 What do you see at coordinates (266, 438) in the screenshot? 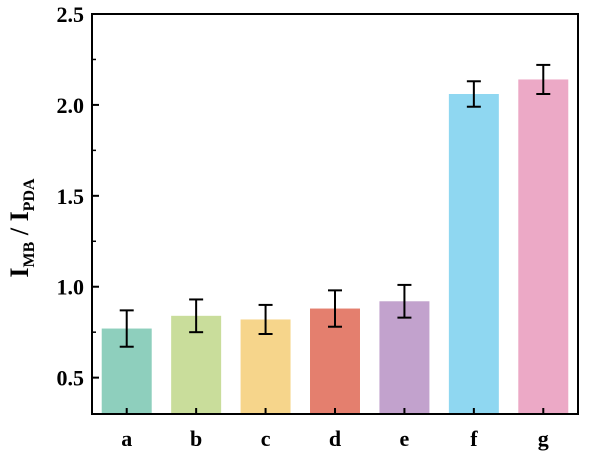
I see `x-tick-label-c: c` at bounding box center [266, 438].